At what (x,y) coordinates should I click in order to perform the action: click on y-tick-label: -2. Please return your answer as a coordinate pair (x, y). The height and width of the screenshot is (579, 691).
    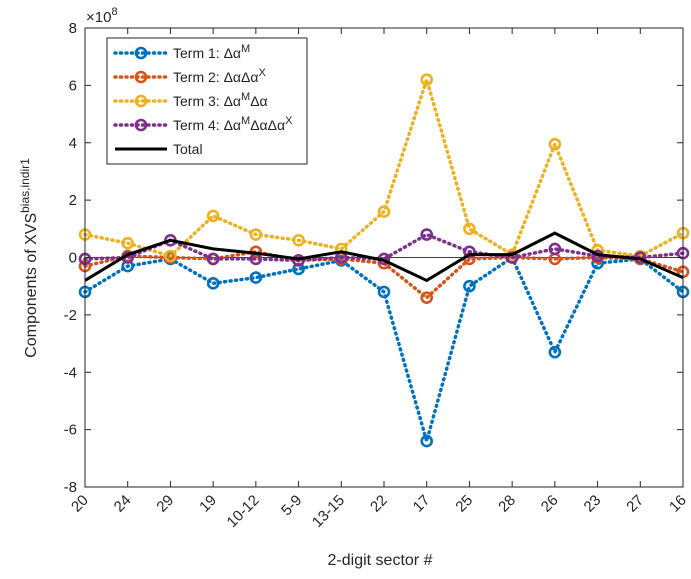
    Looking at the image, I should click on (70, 315).